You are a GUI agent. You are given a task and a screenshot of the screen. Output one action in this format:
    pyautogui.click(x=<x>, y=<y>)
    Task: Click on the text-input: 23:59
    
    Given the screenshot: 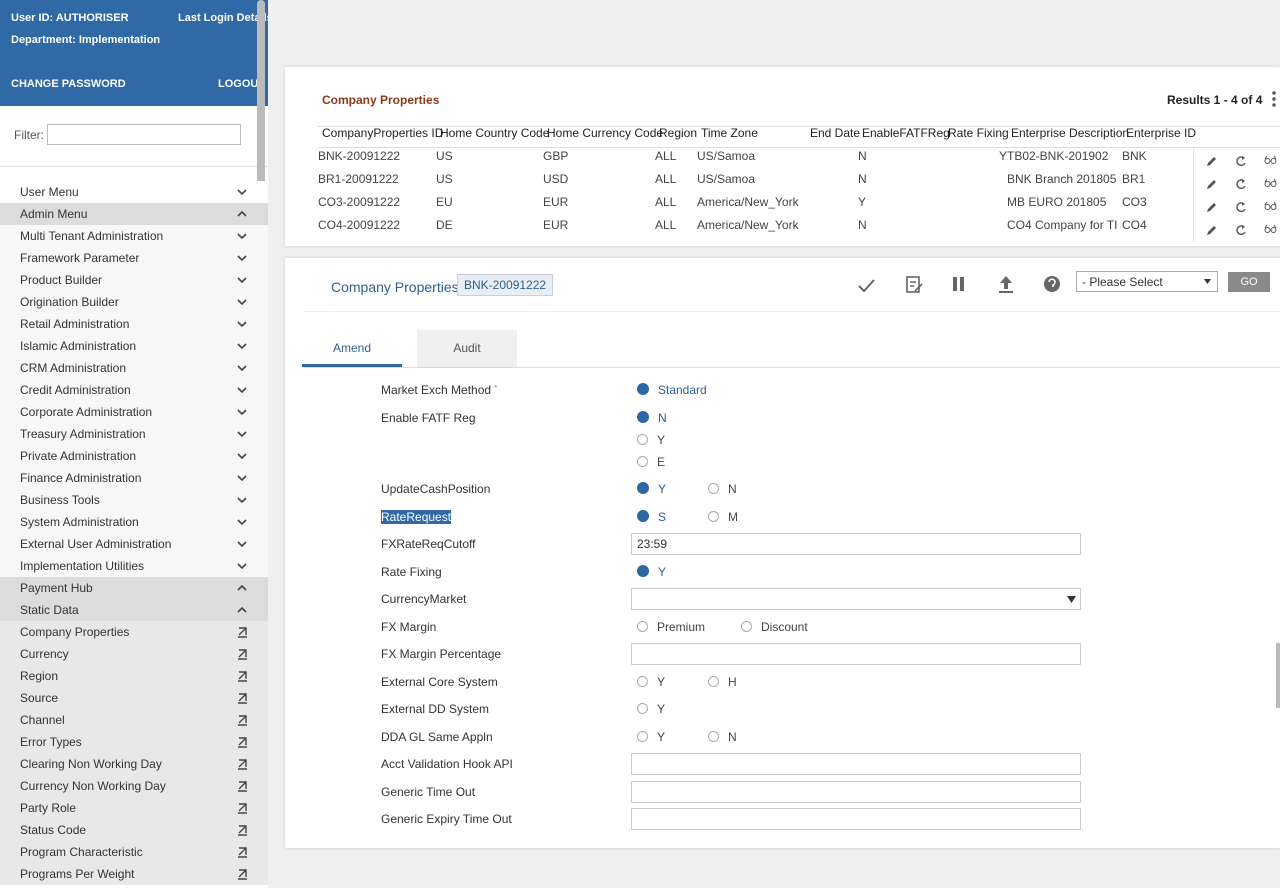 What is the action you would take?
    pyautogui.click(x=856, y=544)
    